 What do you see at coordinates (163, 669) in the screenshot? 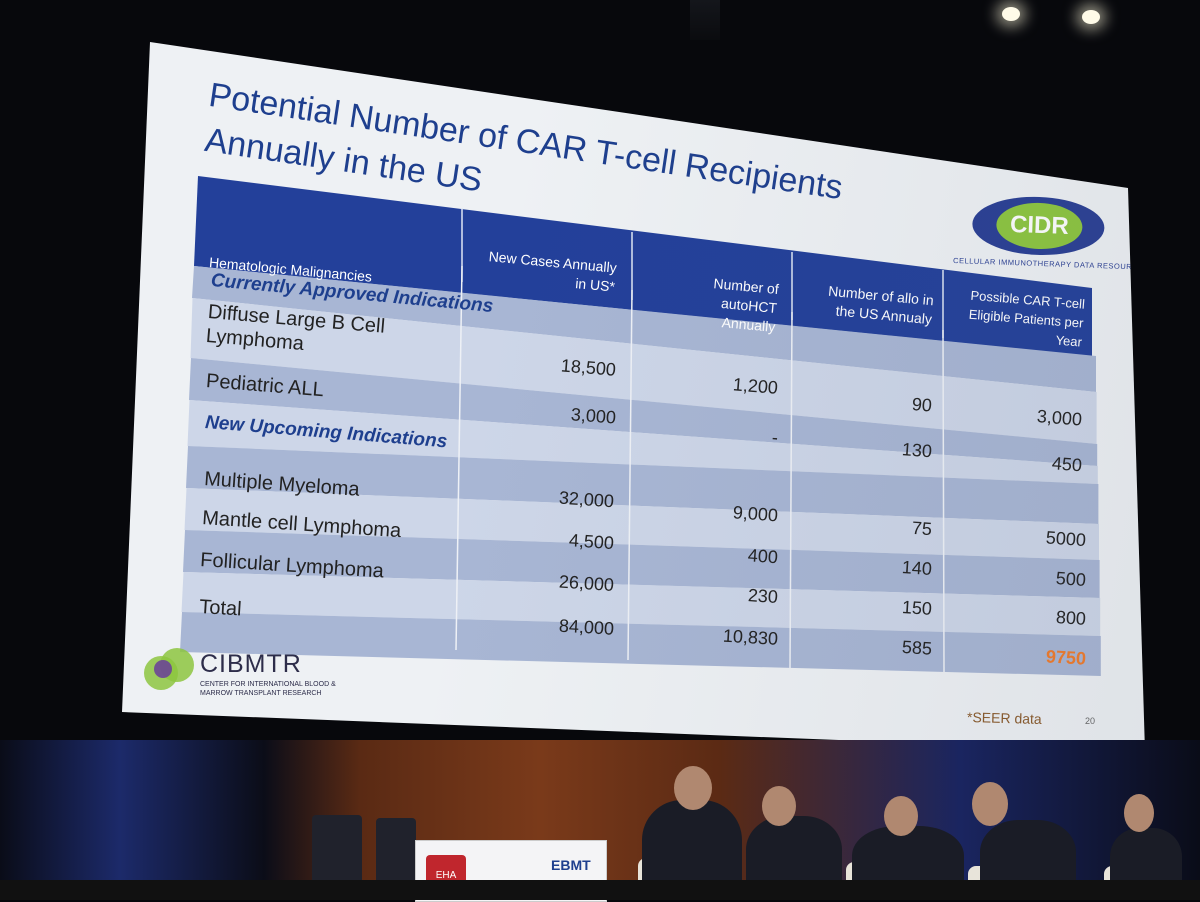
I see `cibmtr-logo-circle` at bounding box center [163, 669].